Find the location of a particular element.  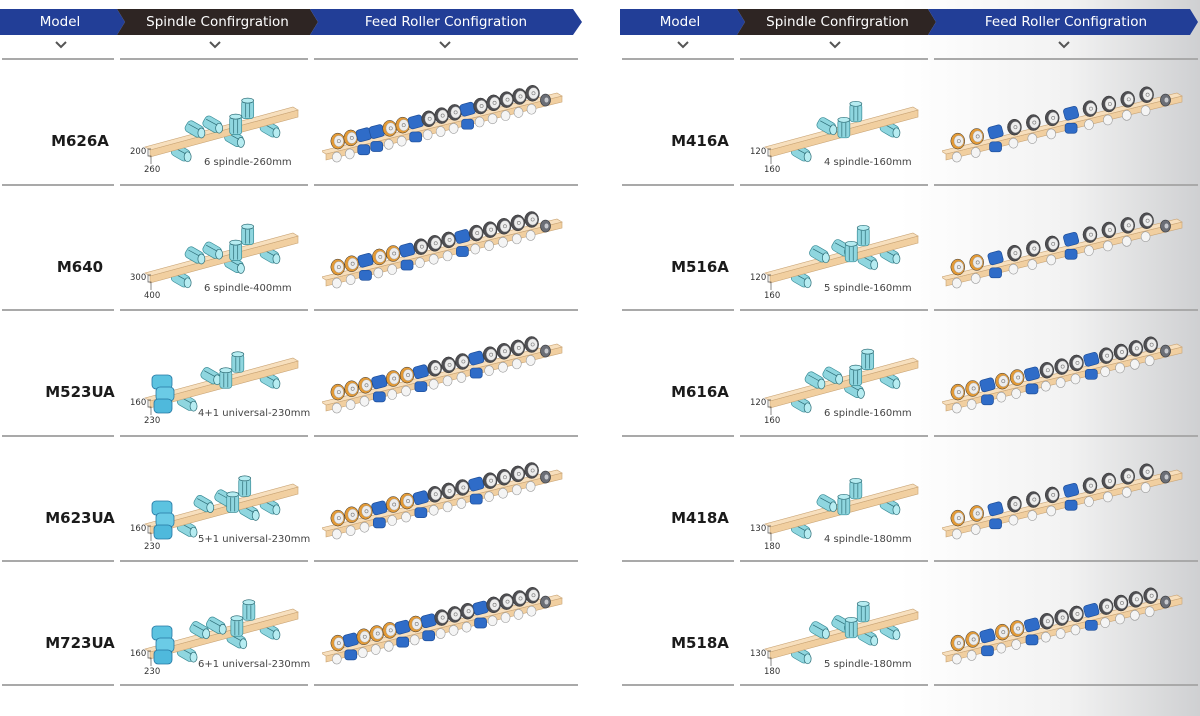

model-name: M640 is located at coordinates (80, 266).